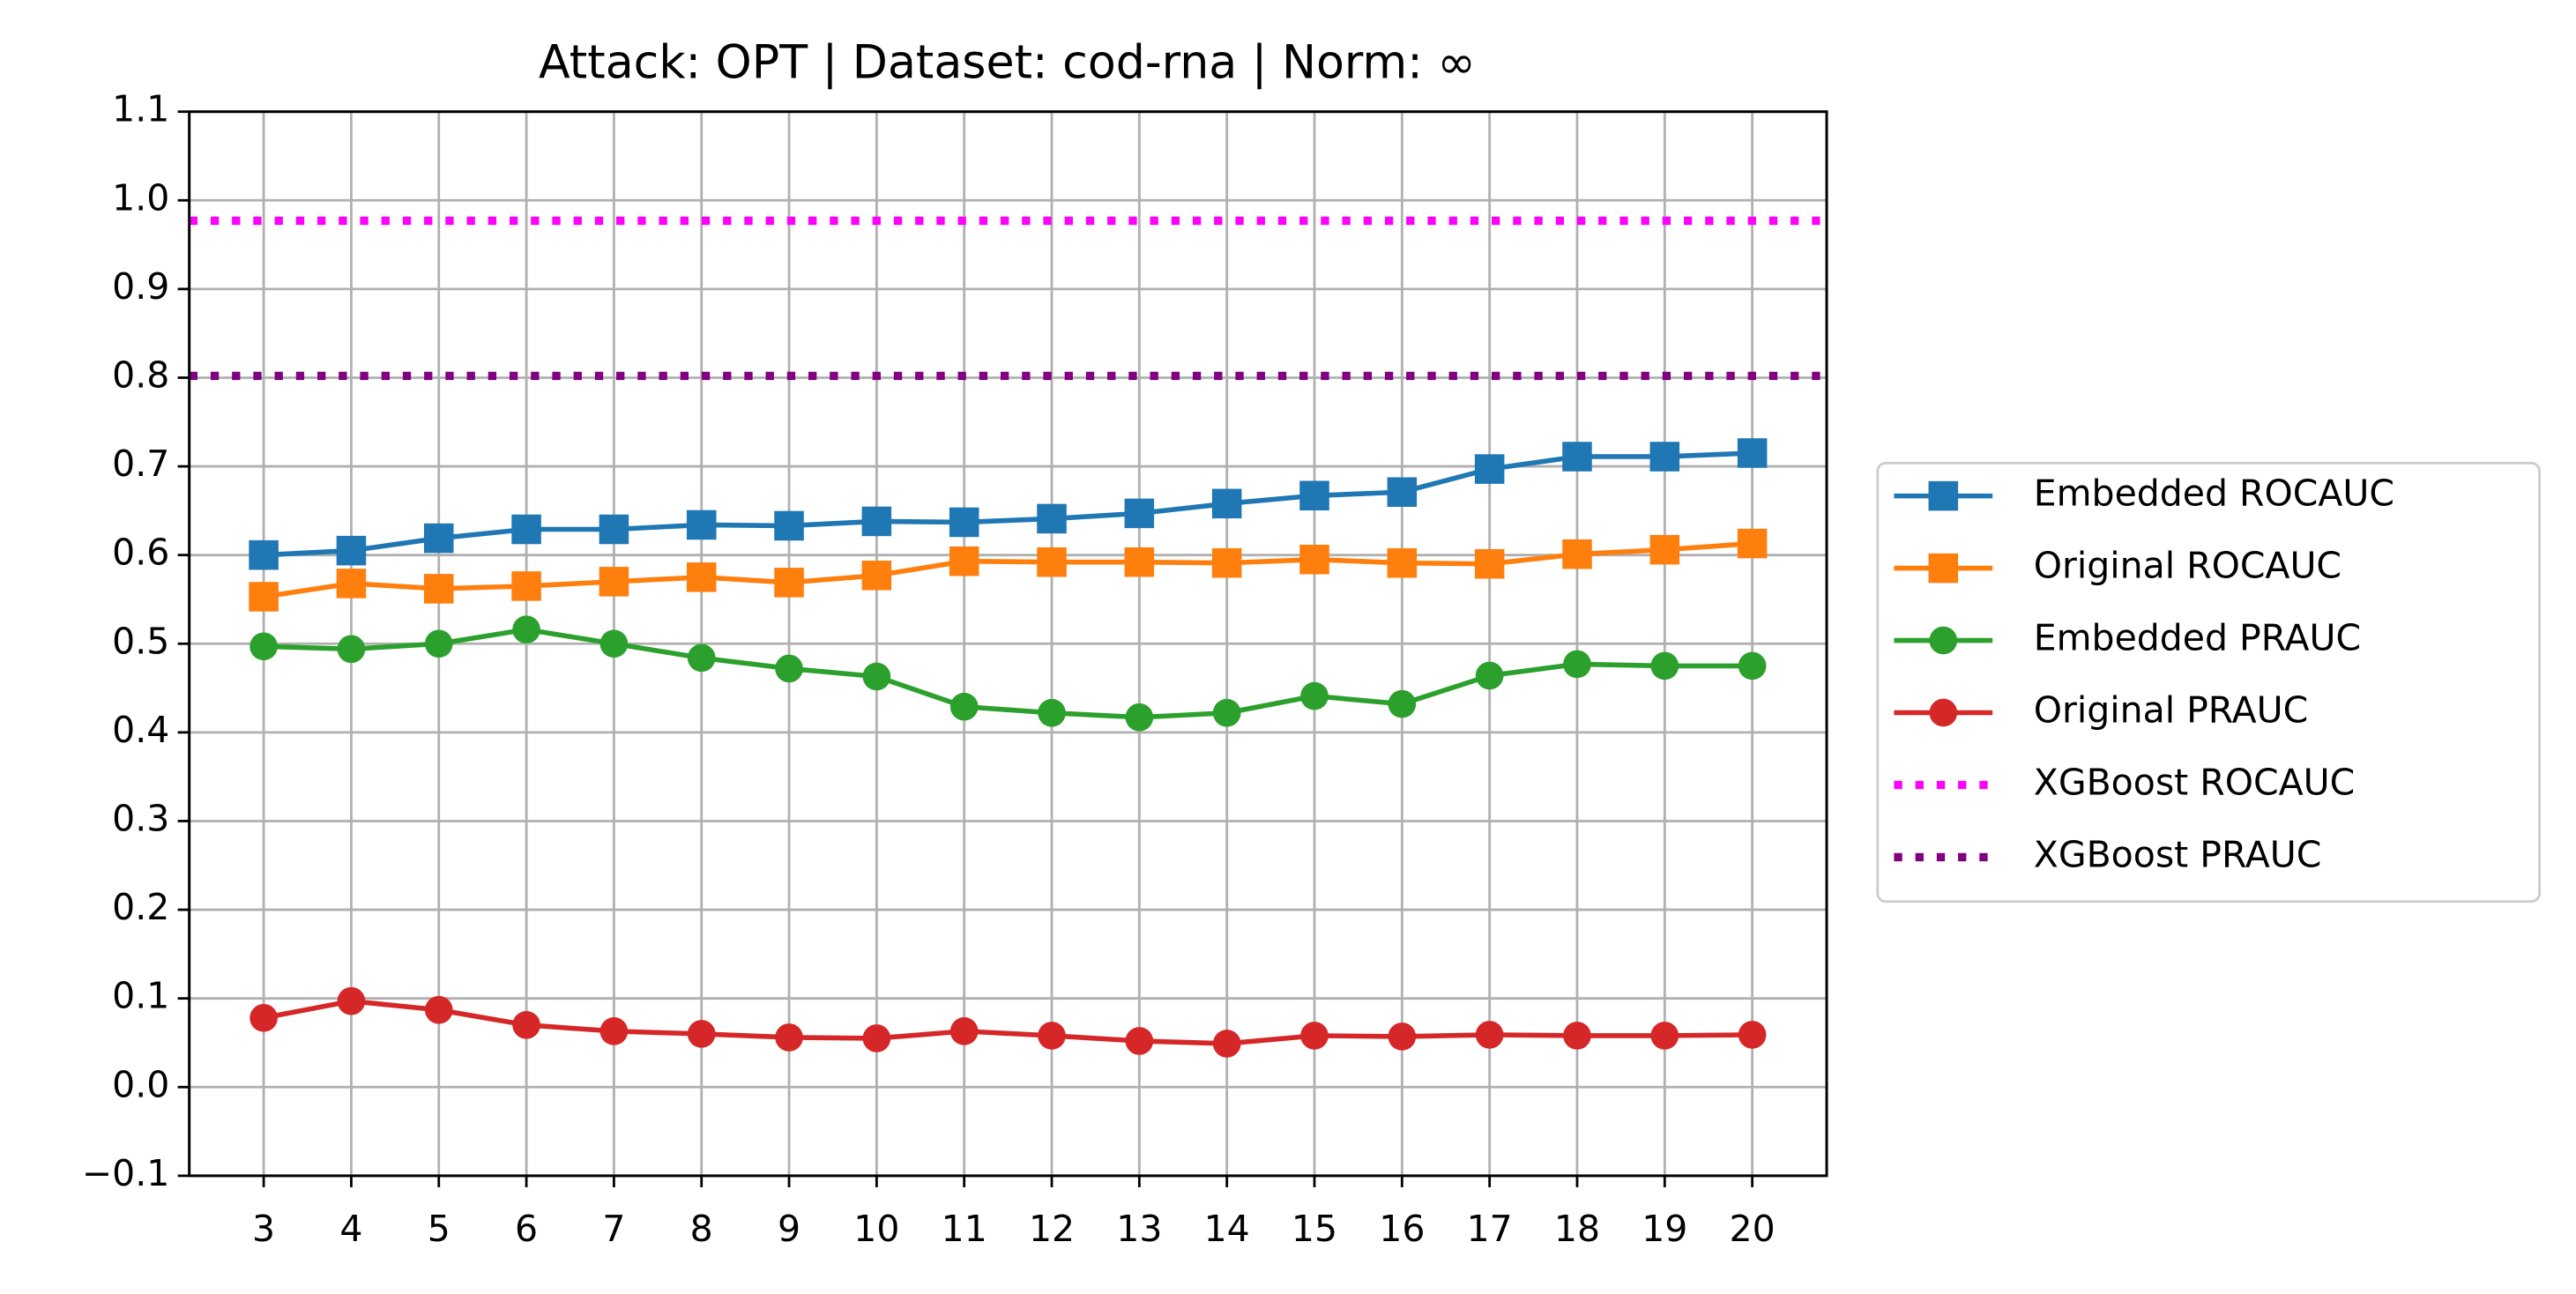 The width and height of the screenshot is (2576, 1294). I want to click on series-line, so click(1008, 673).